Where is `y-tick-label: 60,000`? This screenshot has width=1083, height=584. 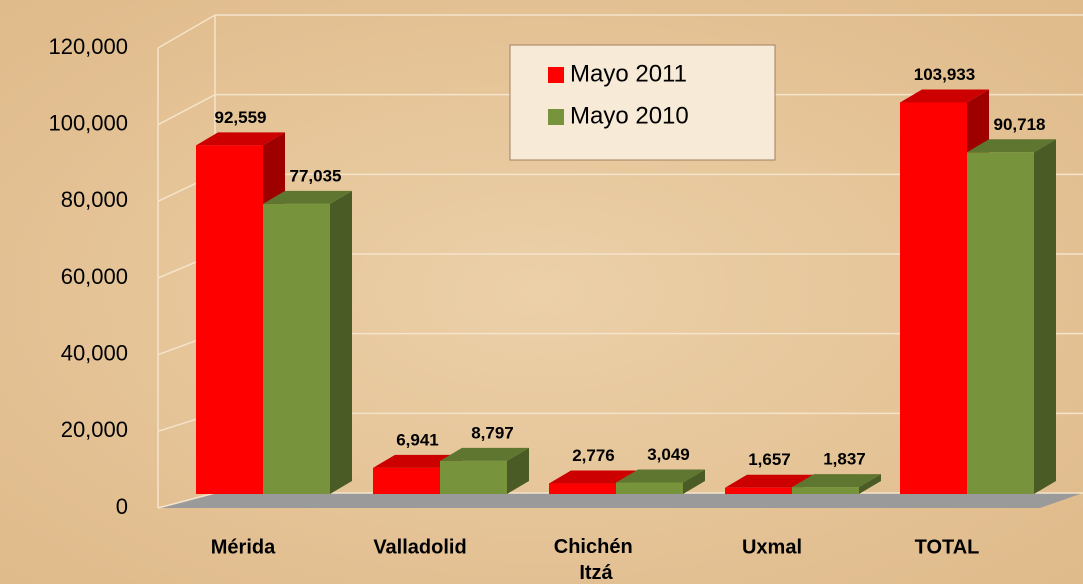 y-tick-label: 60,000 is located at coordinates (94, 276).